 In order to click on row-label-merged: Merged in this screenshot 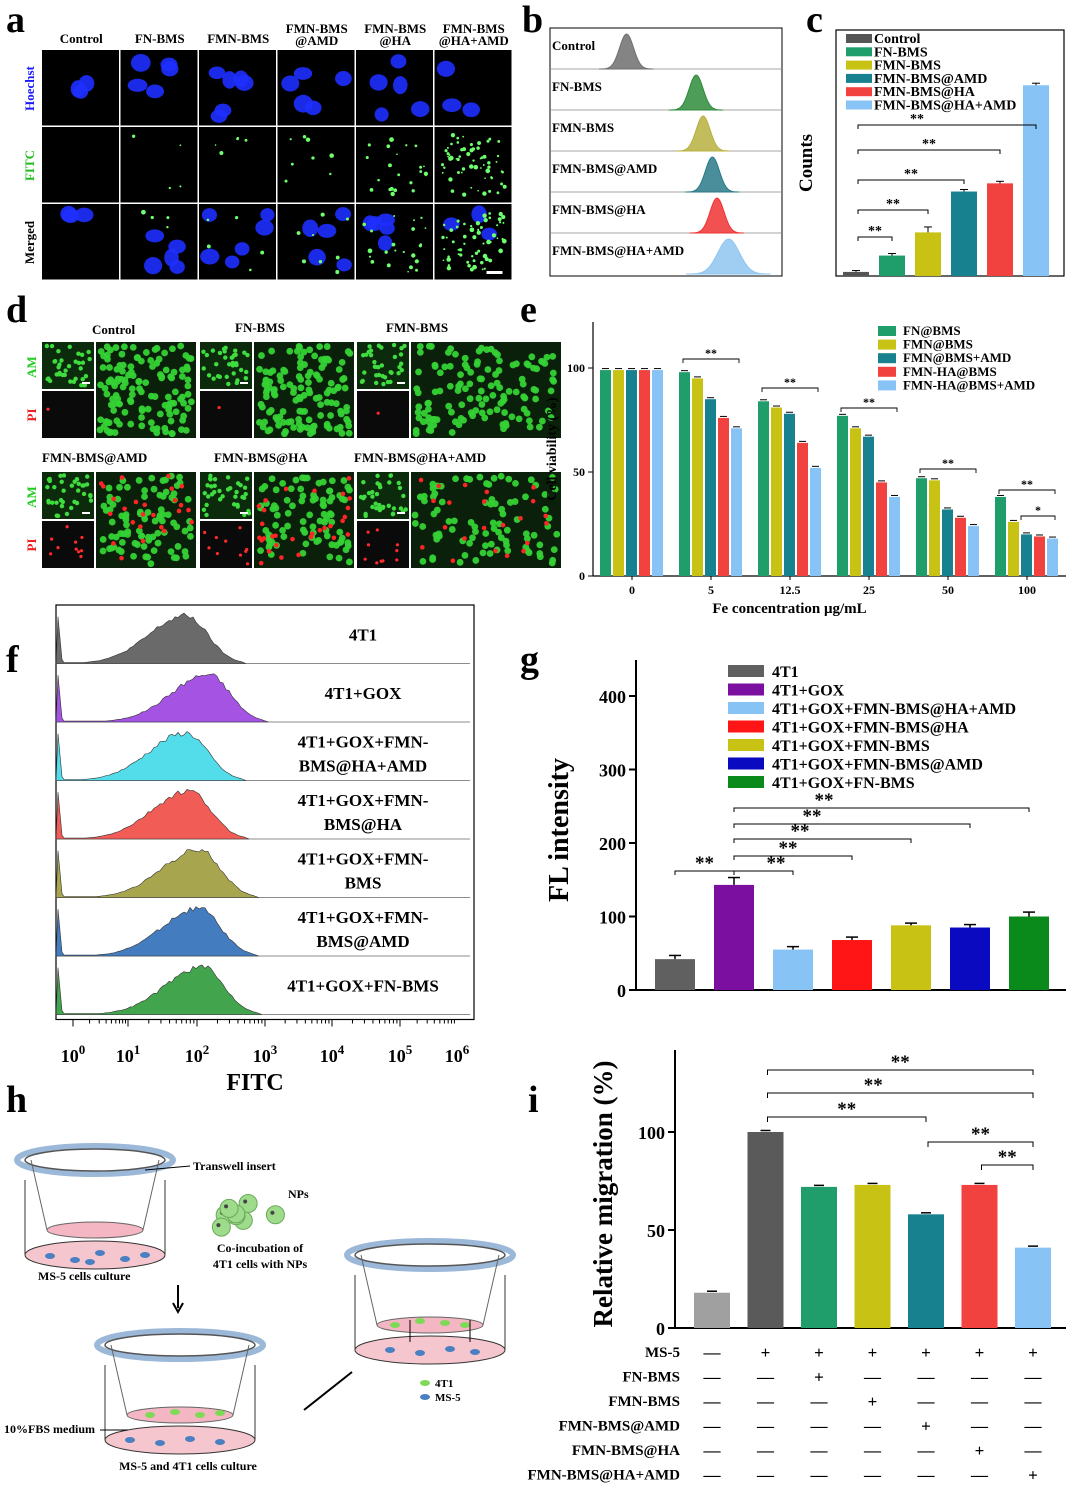, I will do `click(29, 242)`.